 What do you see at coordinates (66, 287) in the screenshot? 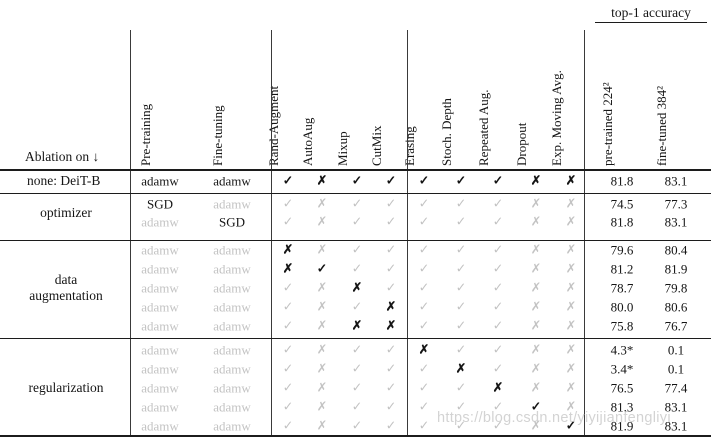
I see `section-label: data augmentation` at bounding box center [66, 287].